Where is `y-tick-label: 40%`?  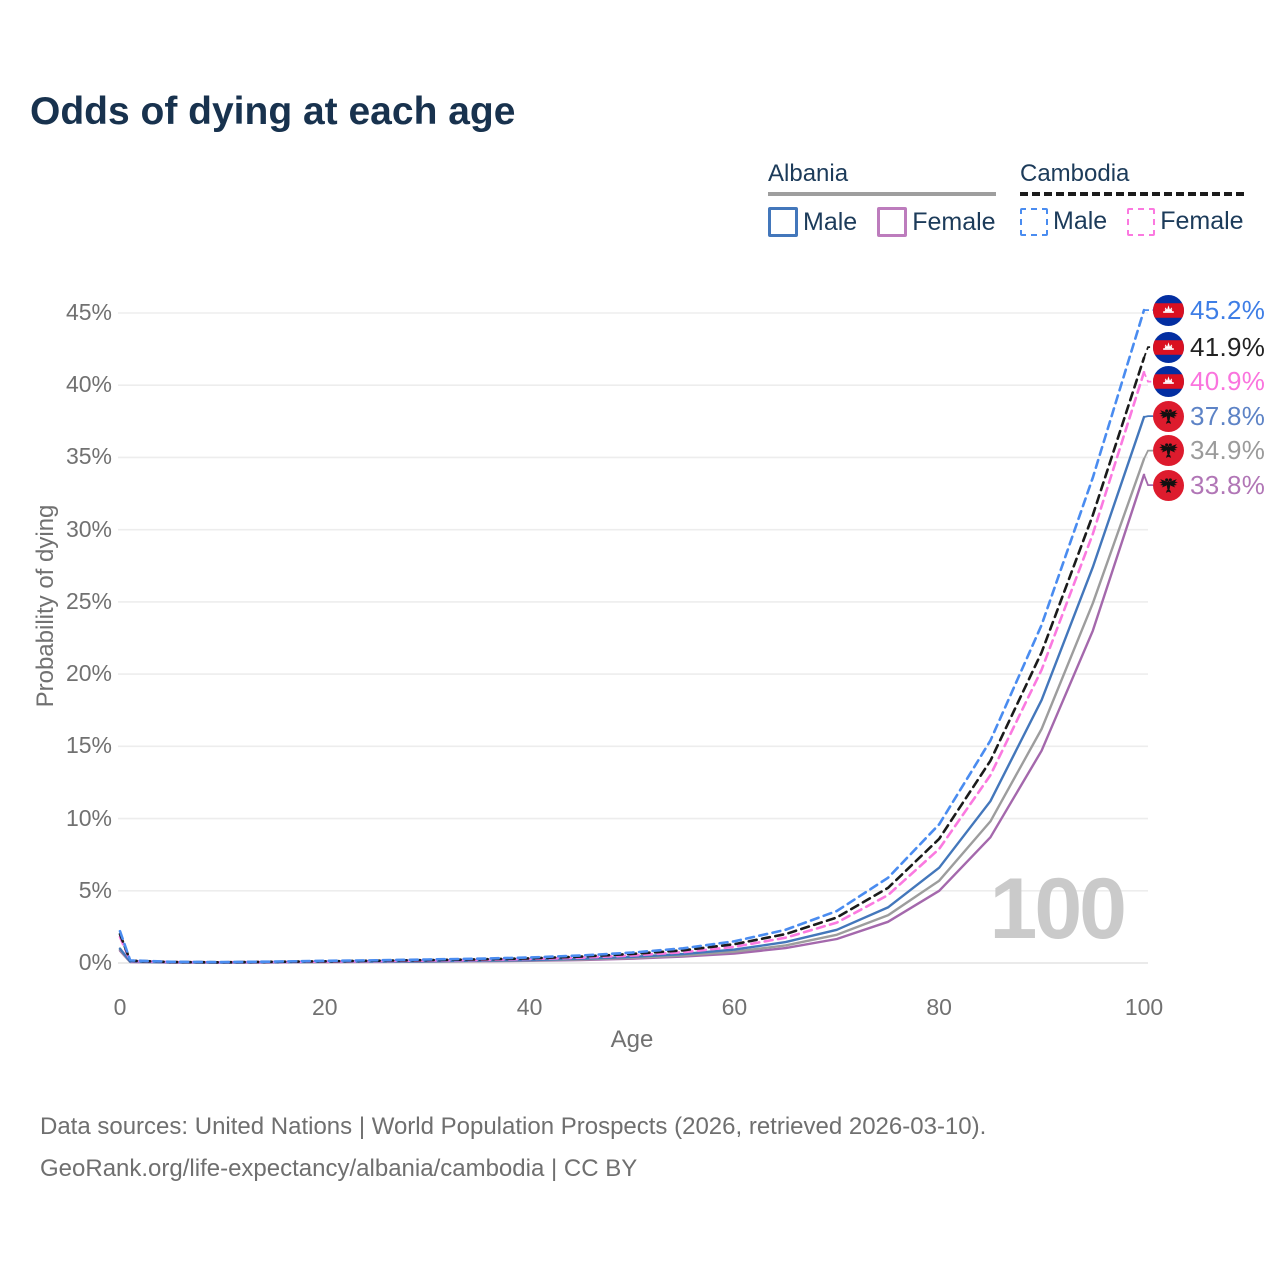 y-tick-label: 40% is located at coordinates (88, 384).